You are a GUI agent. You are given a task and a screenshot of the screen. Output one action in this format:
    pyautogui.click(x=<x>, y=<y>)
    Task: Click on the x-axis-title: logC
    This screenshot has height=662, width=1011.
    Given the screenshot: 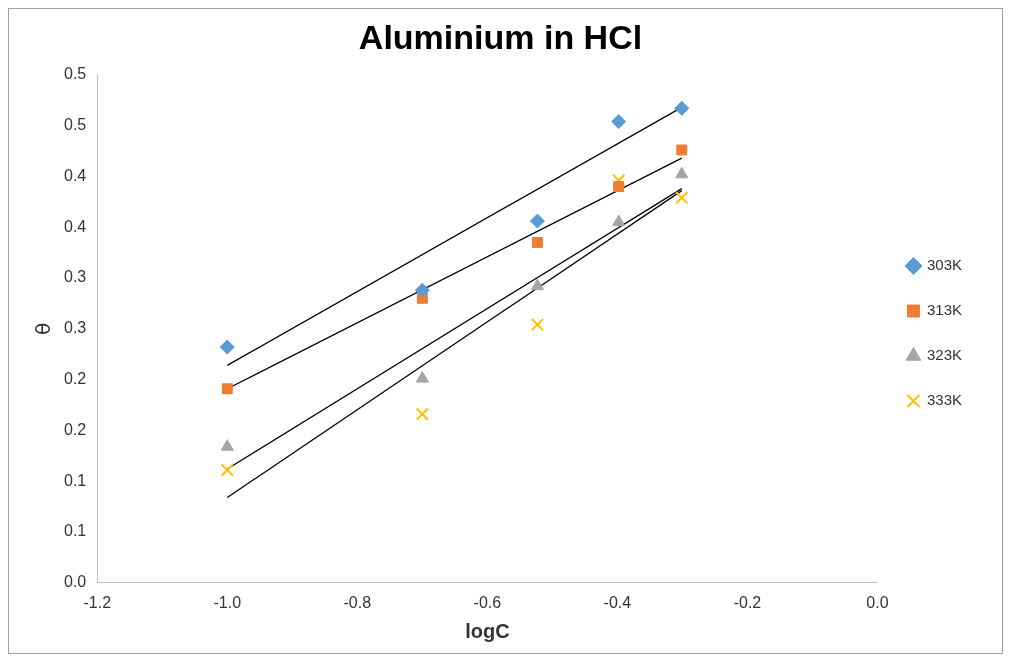 What is the action you would take?
    pyautogui.click(x=487, y=630)
    